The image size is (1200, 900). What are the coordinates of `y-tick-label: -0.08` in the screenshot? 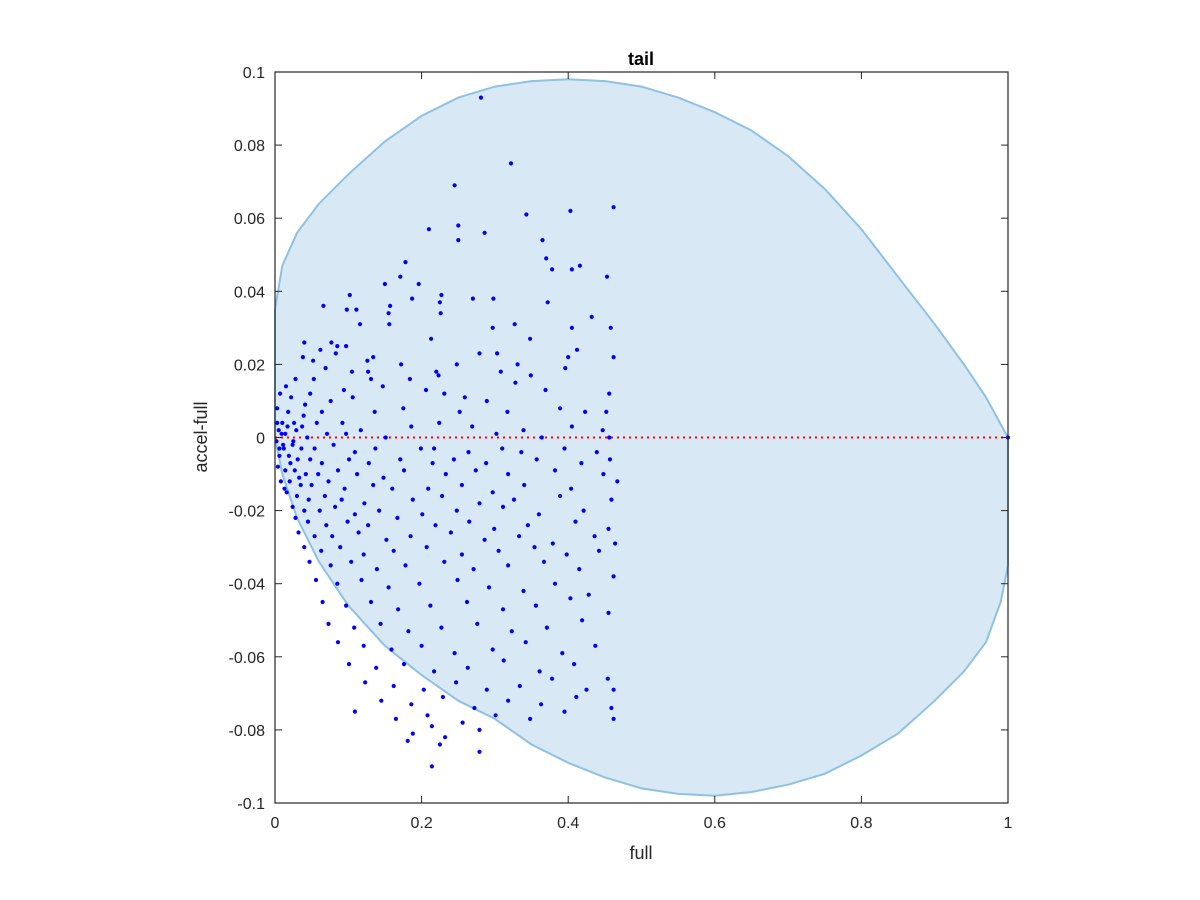 It's located at (247, 731).